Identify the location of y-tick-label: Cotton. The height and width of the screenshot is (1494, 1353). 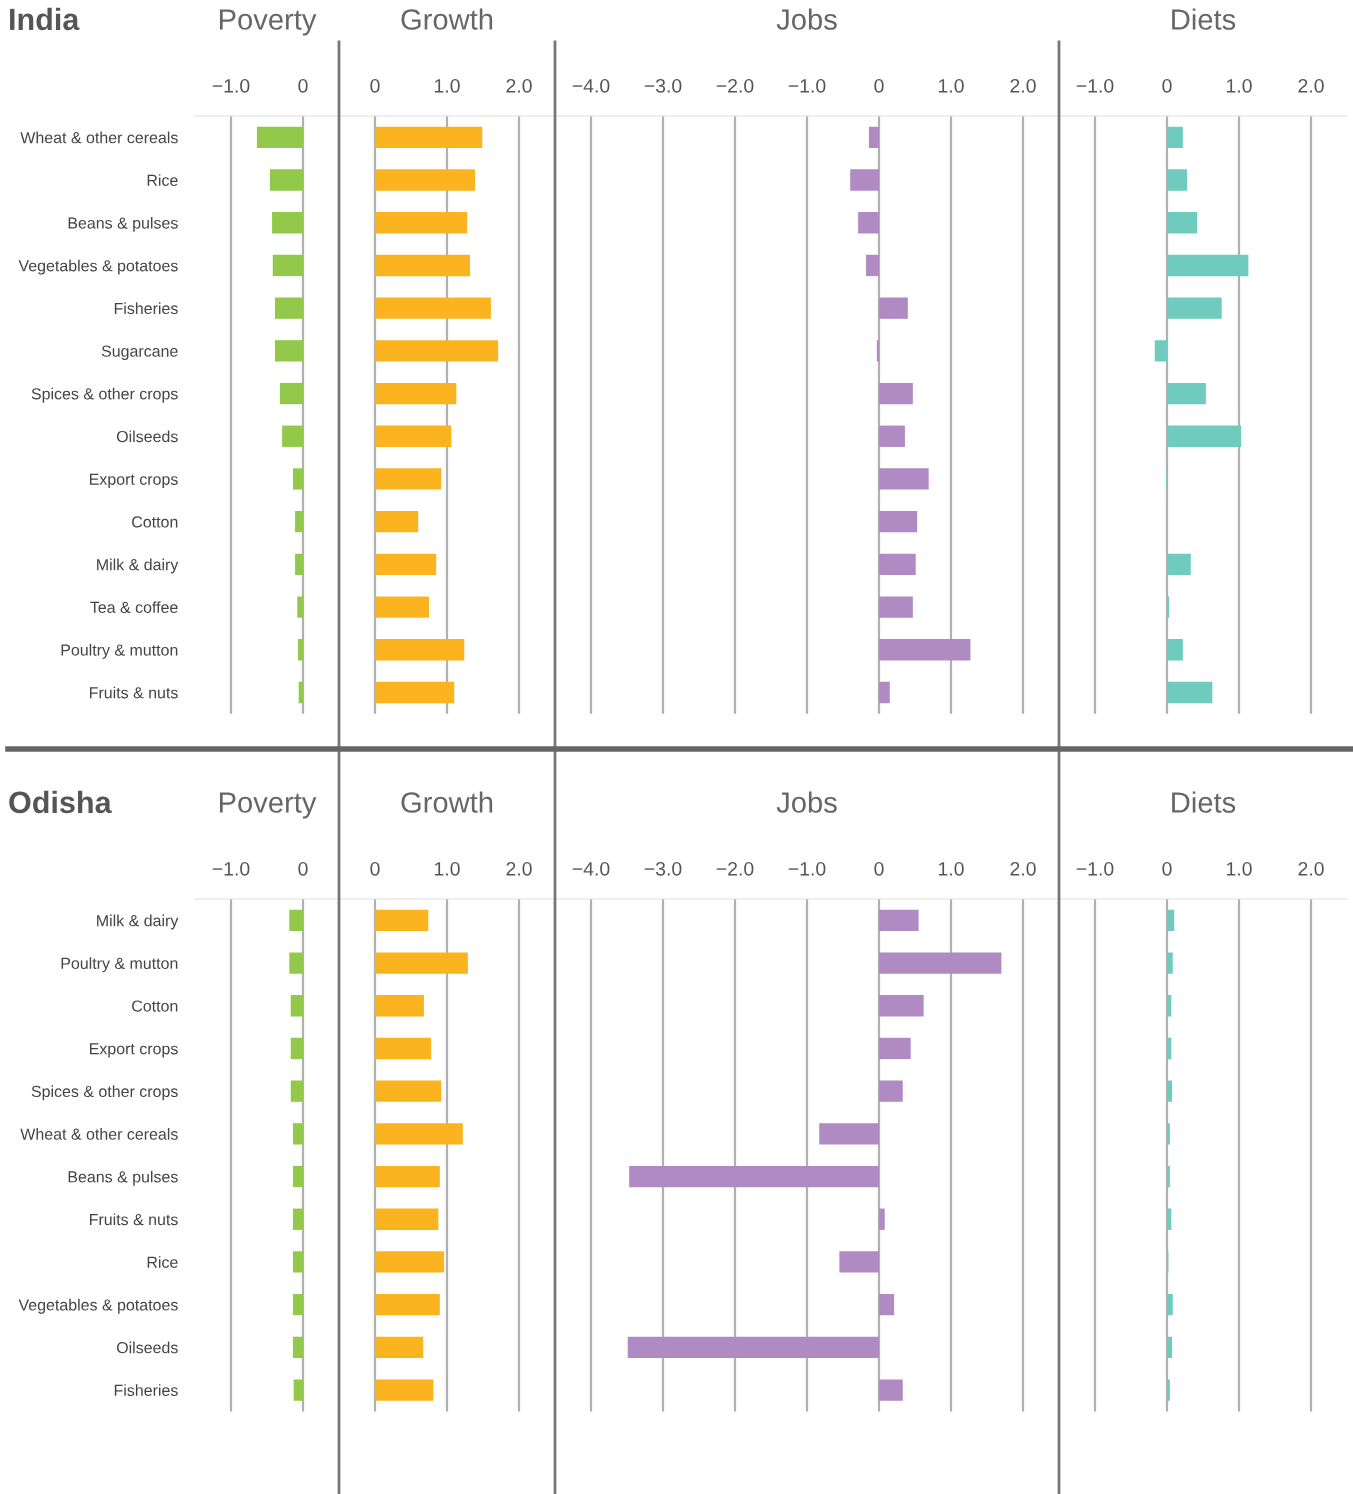
(155, 1006).